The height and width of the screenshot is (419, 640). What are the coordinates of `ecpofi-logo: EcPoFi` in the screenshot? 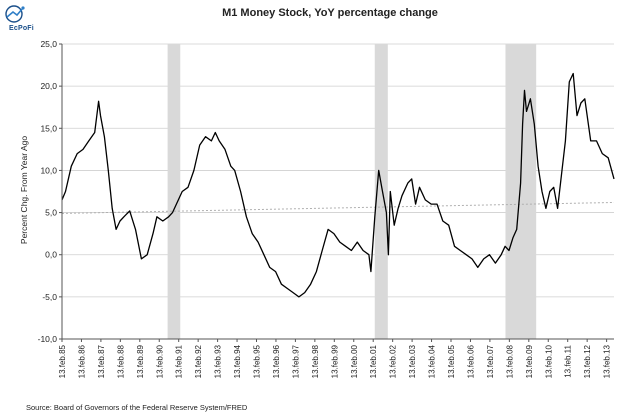 It's located at (21, 18).